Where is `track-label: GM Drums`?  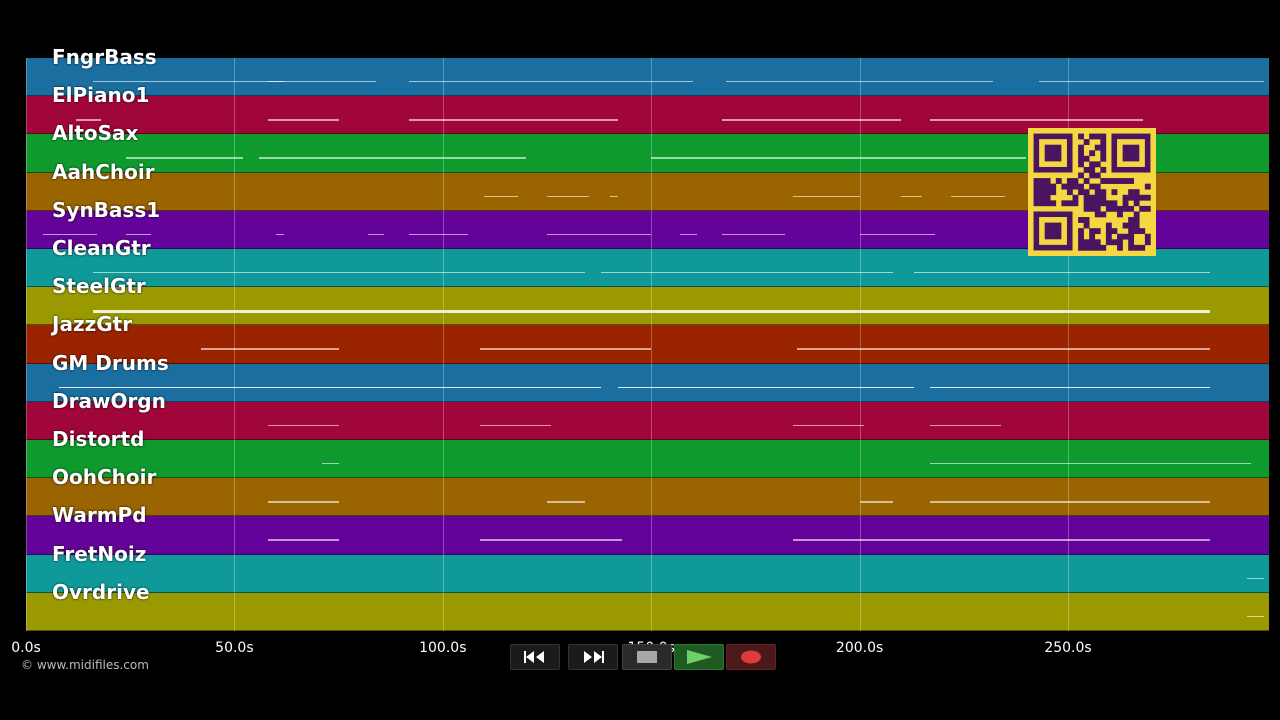 track-label: GM Drums is located at coordinates (110, 362).